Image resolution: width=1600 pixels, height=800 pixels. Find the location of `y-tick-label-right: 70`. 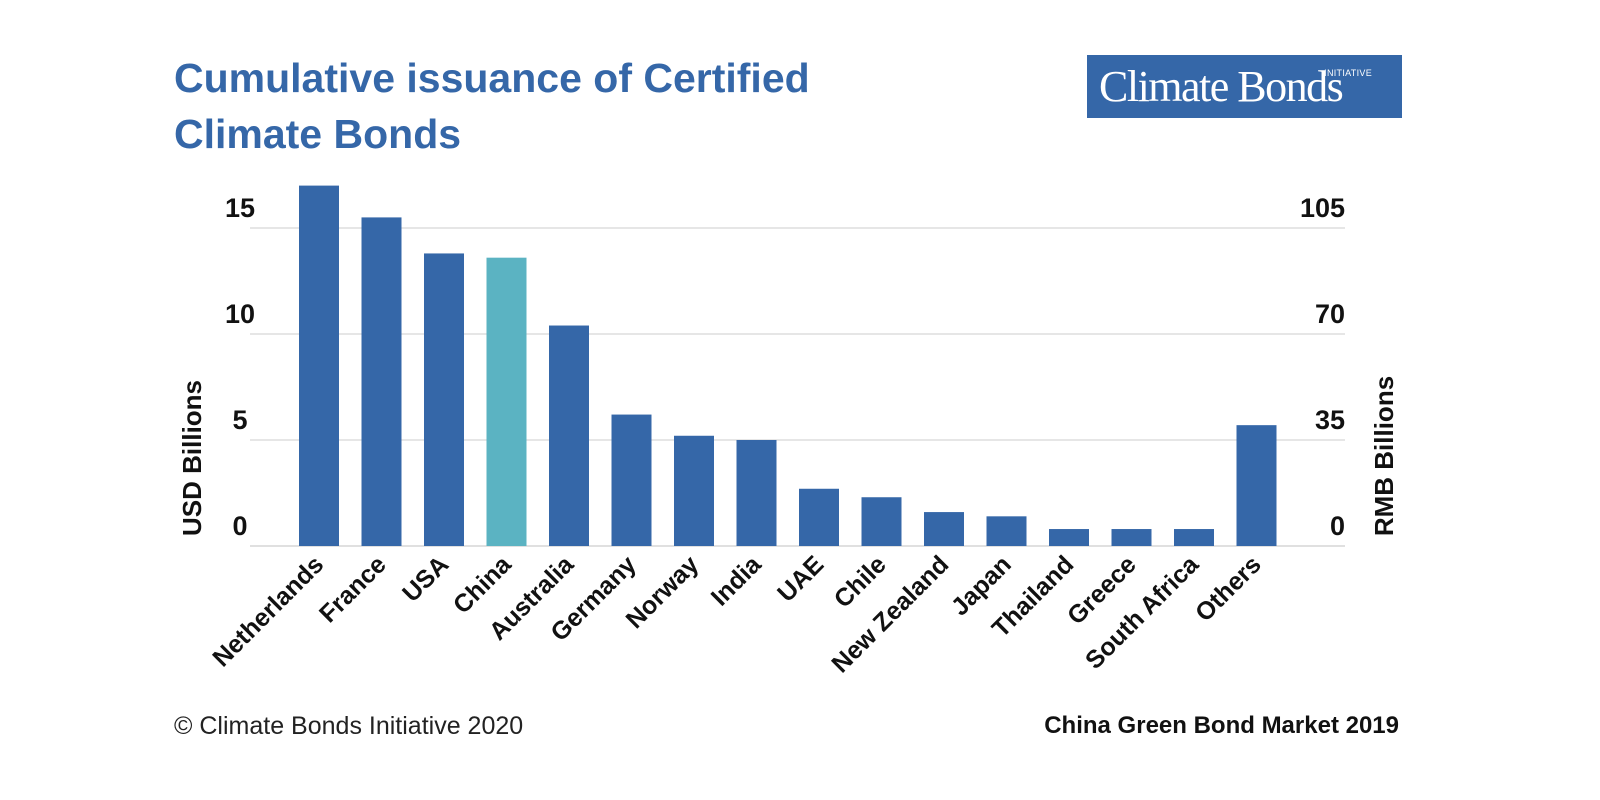

y-tick-label-right: 70 is located at coordinates (1330, 314).